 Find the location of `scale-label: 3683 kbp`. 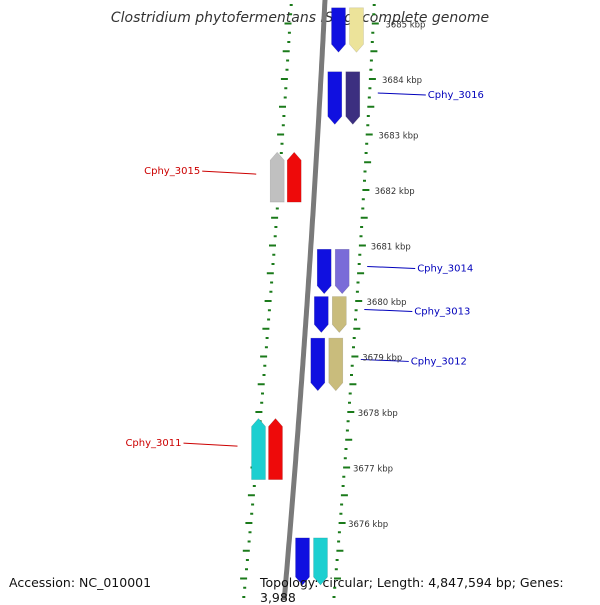

scale-label: 3683 kbp is located at coordinates (398, 137).